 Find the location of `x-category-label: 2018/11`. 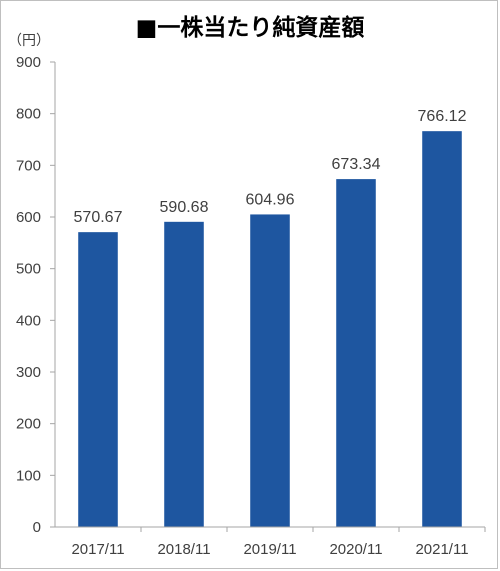

x-category-label: 2018/11 is located at coordinates (183, 549).